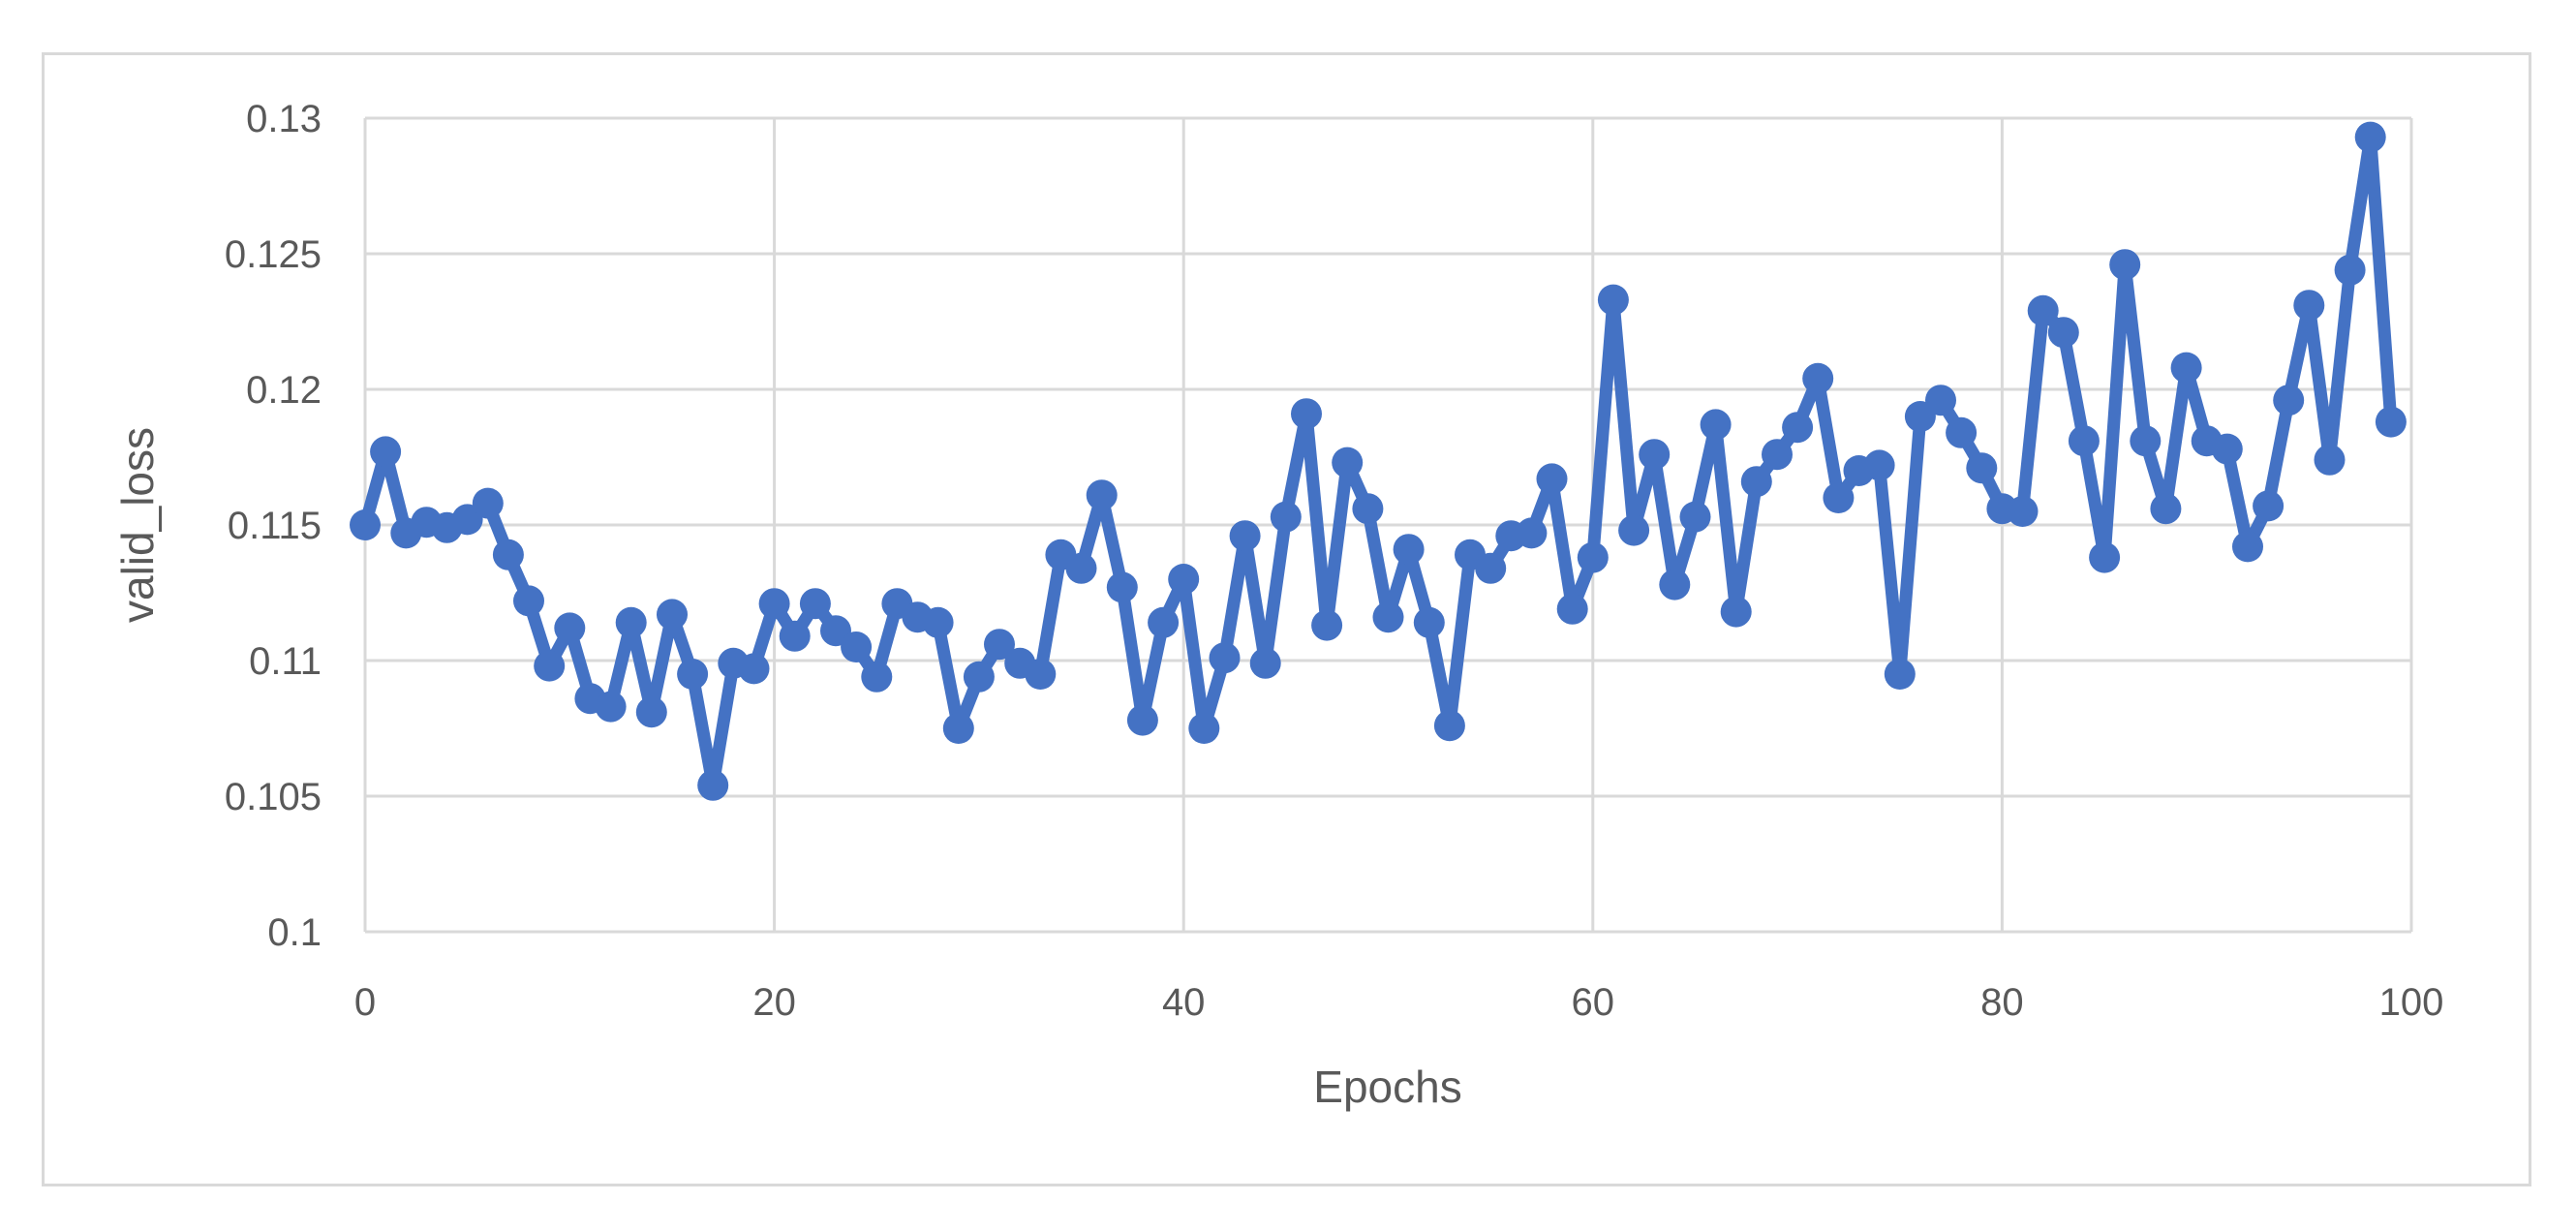 The height and width of the screenshot is (1232, 2576). Describe the element at coordinates (137, 525) in the screenshot. I see `y-axis-title: valid_loss` at that location.